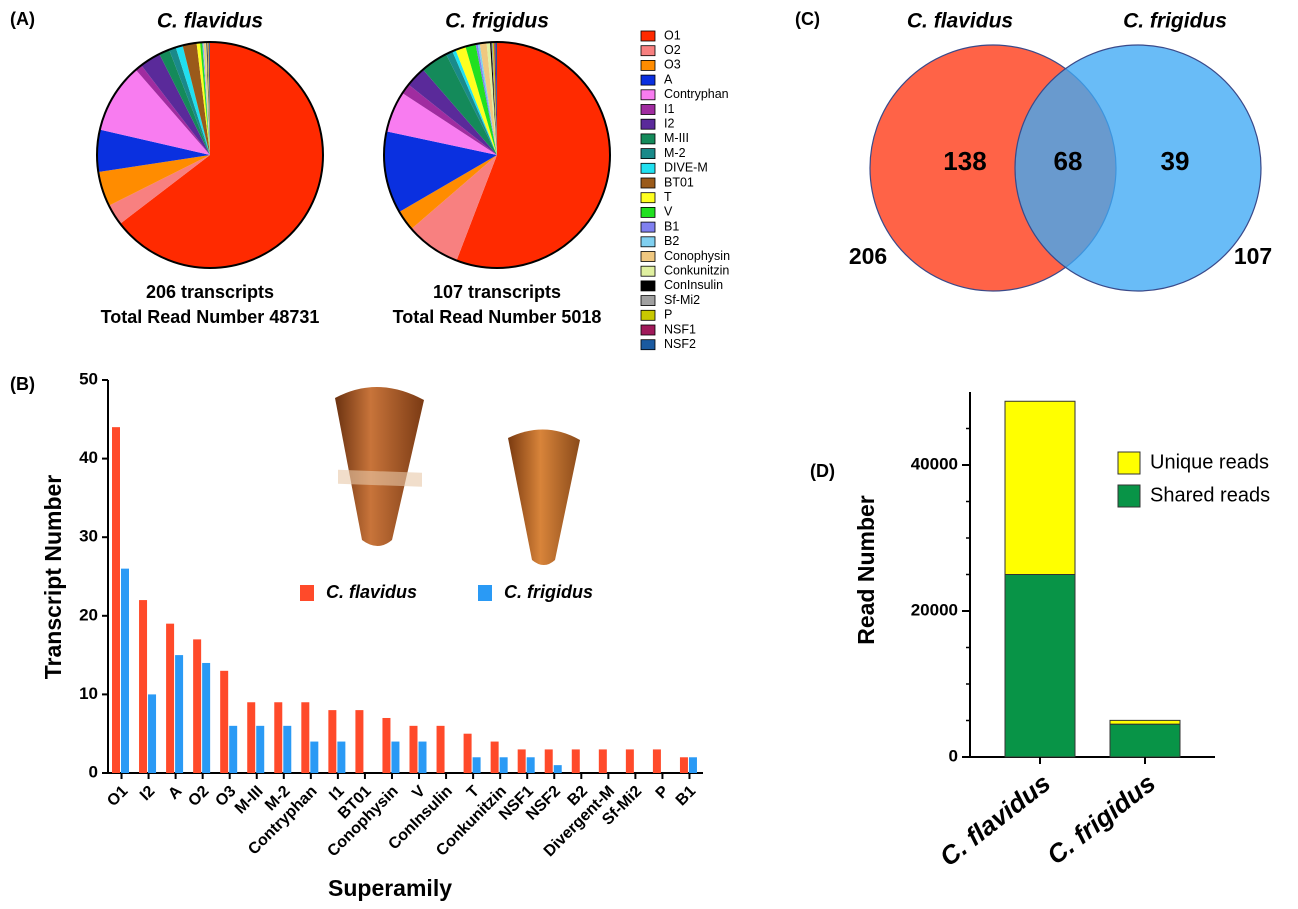 This screenshot has height=909, width=1298. What do you see at coordinates (672, 50) in the screenshot?
I see `legend-label: O2` at bounding box center [672, 50].